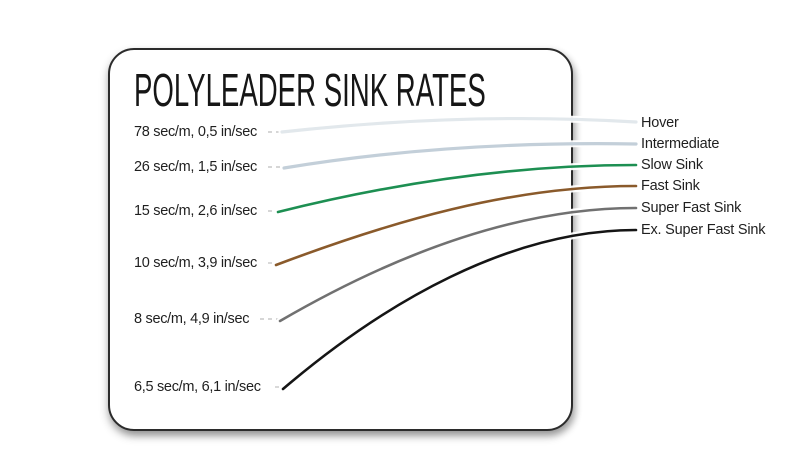 This screenshot has width=800, height=468. I want to click on curve-fast-sink, so click(456, 225).